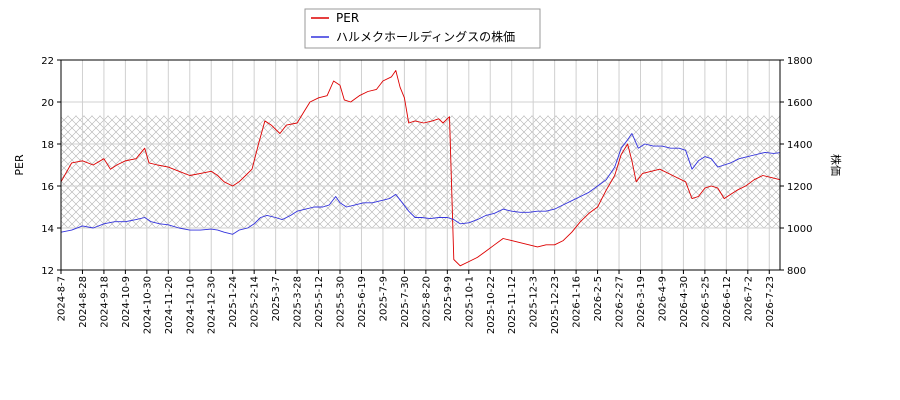  I want to click on x-tick-label-11: 2025-3-28, so click(298, 302).